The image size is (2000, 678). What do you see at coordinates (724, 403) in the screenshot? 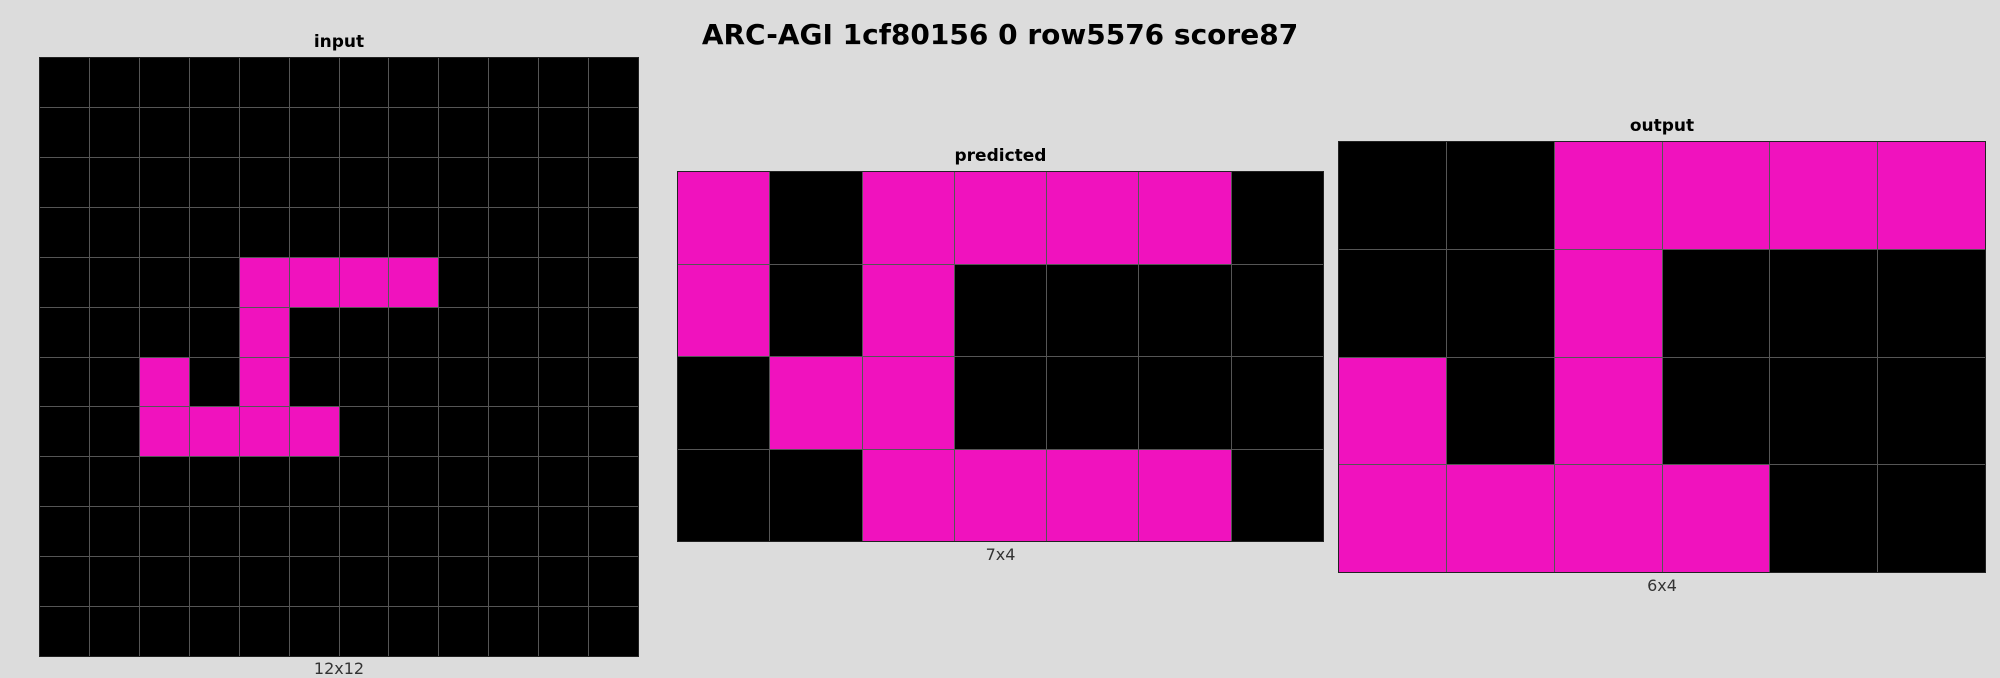
I see `predicted-cell-r2-c0` at bounding box center [724, 403].